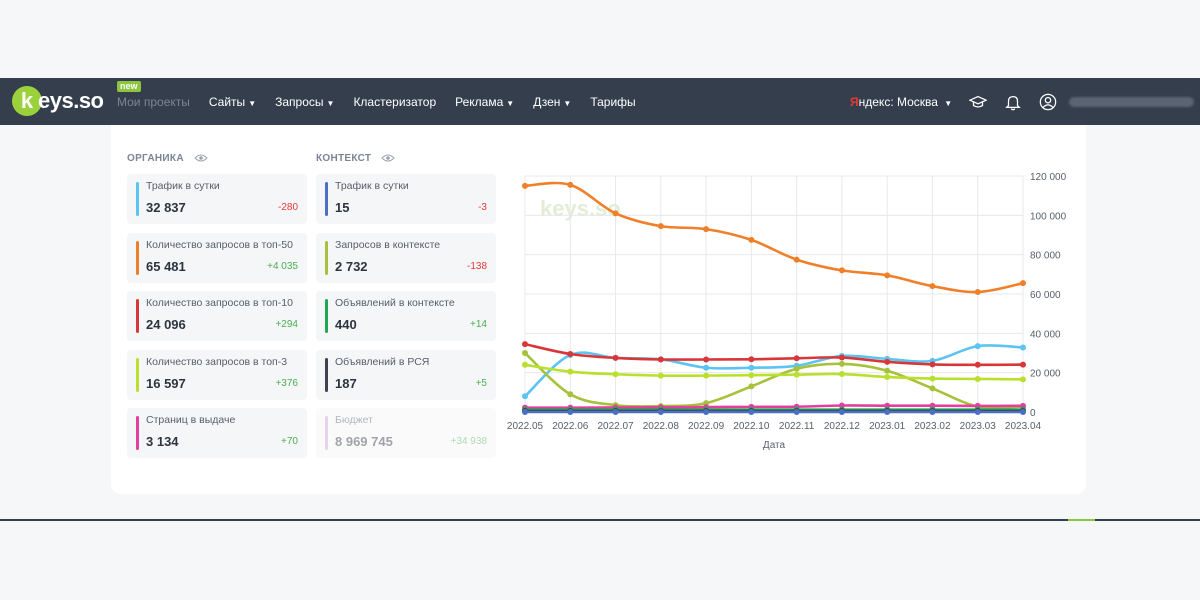  What do you see at coordinates (27, 101) in the screenshot?
I see `logo-k-icon: k` at bounding box center [27, 101].